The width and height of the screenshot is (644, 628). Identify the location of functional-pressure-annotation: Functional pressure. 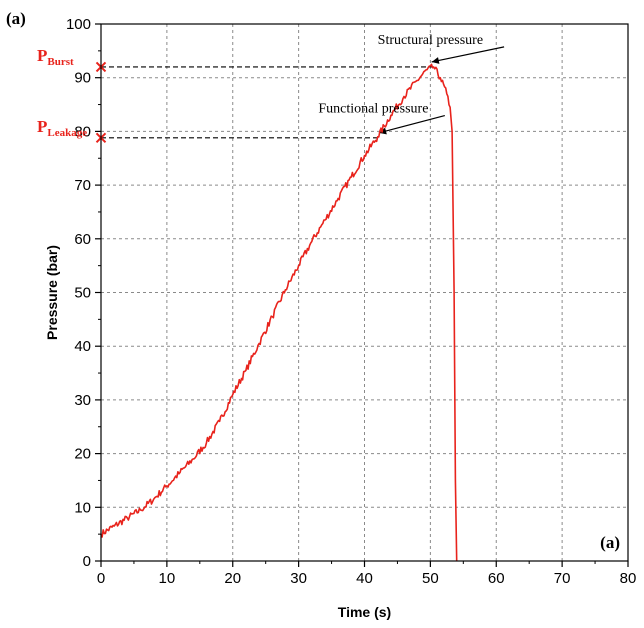
(373, 109).